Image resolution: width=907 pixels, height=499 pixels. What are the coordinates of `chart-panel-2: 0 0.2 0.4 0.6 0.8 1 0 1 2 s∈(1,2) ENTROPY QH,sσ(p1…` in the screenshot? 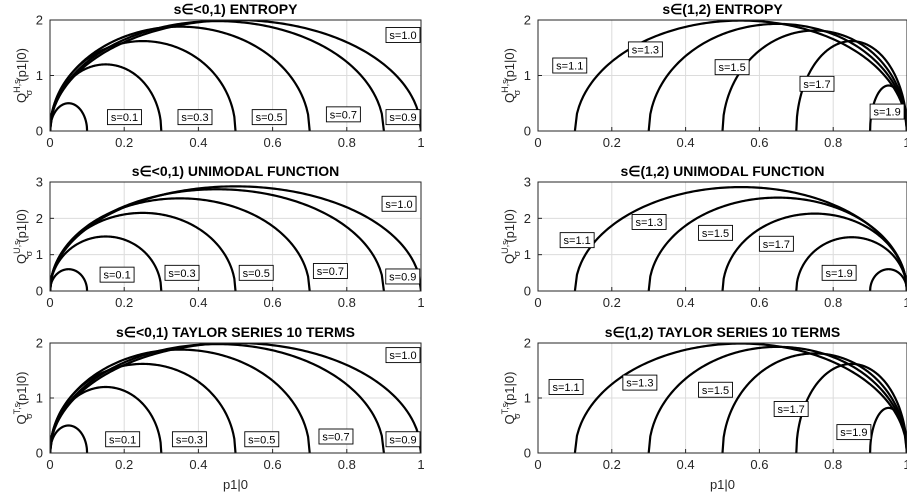 It's located at (703, 75).